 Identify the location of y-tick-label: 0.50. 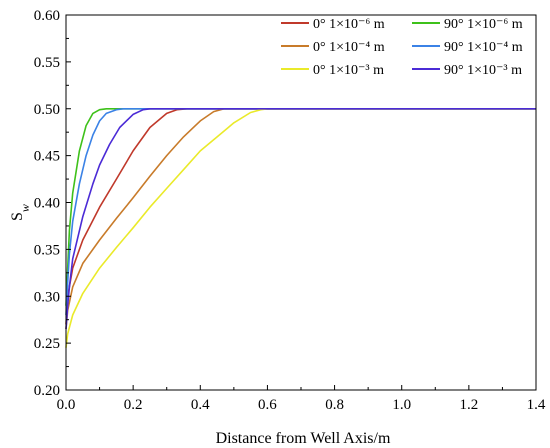
(47, 110).